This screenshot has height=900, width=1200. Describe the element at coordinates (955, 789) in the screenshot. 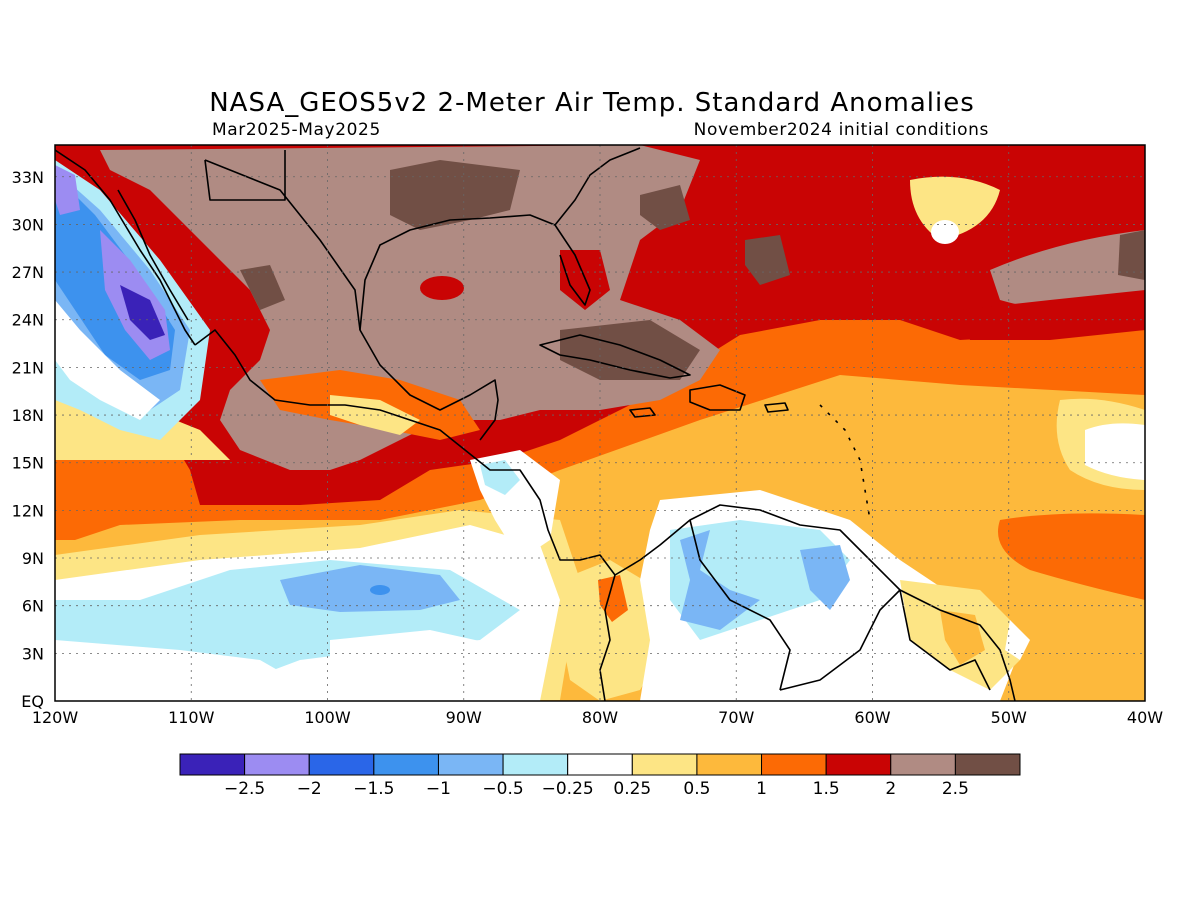

I see `colorbar-label: 2.5` at that location.